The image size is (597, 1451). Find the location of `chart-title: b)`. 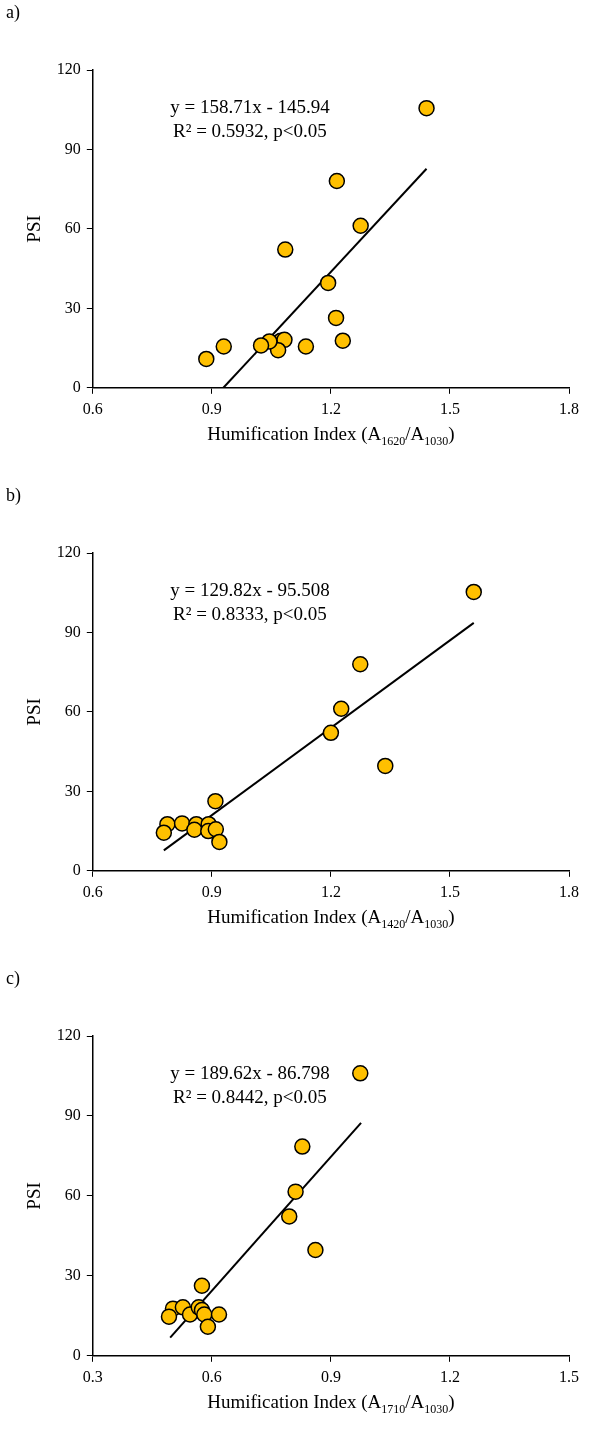

chart-title: b) is located at coordinates (13, 495).